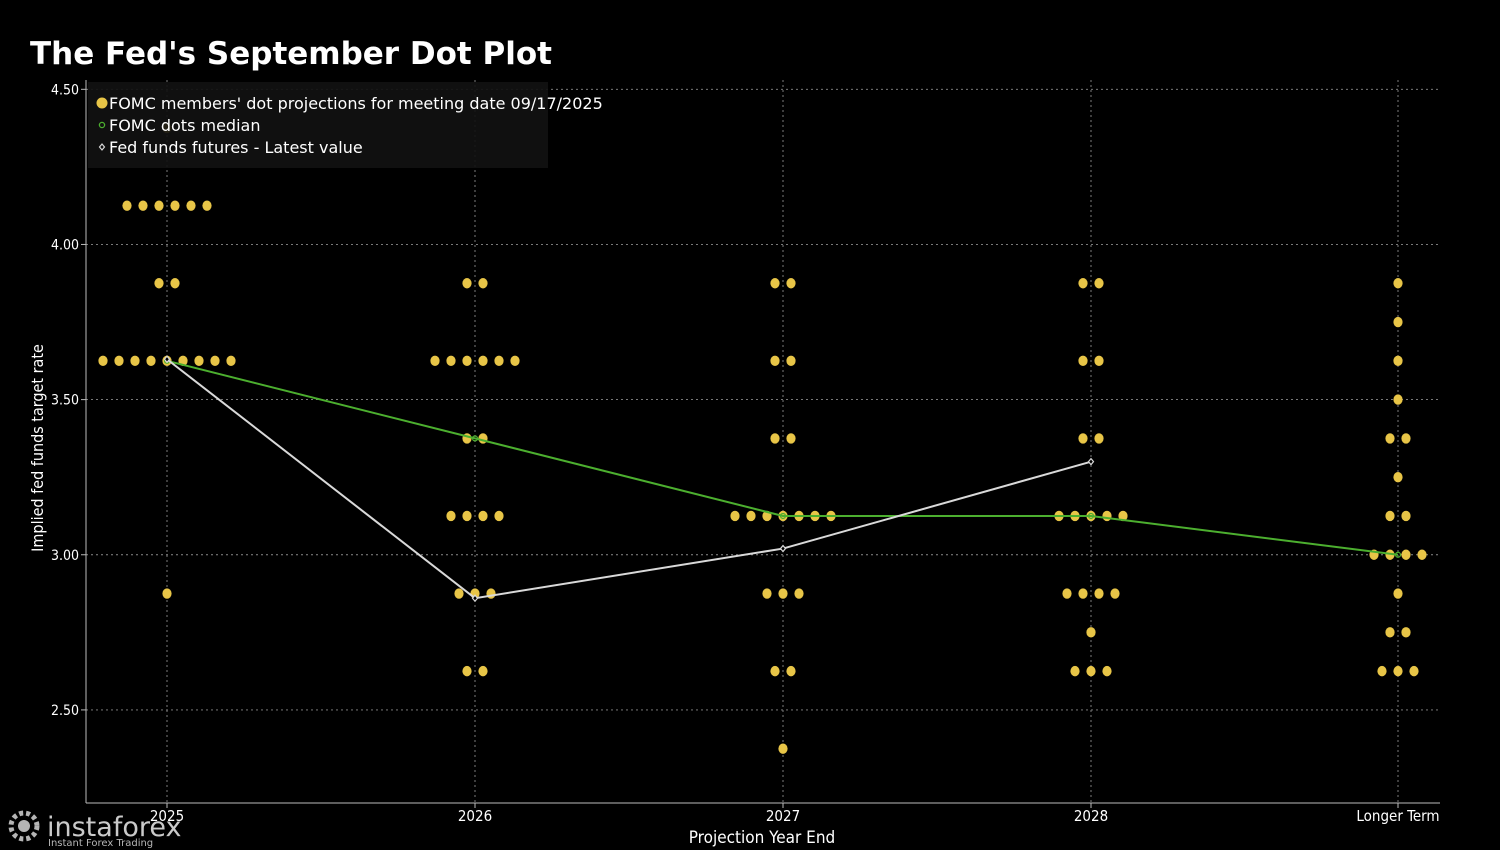  What do you see at coordinates (65, 711) in the screenshot?
I see `y-tick-label: 2.50` at bounding box center [65, 711].